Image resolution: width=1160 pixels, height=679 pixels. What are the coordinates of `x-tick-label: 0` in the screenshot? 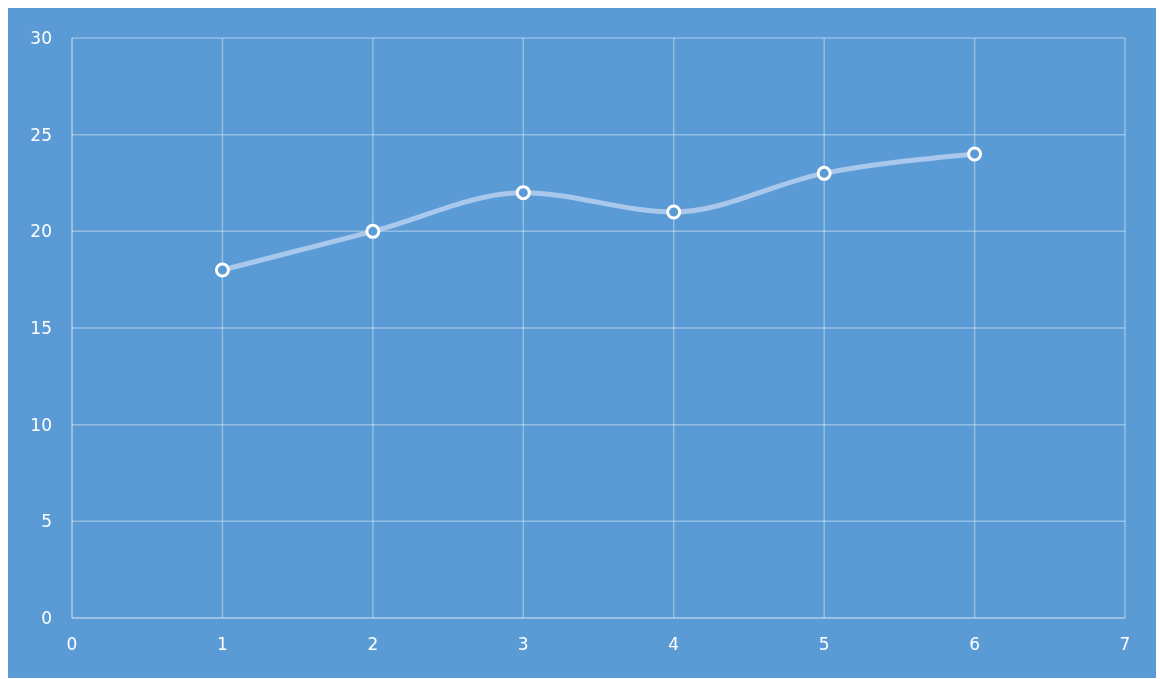 It's located at (72, 644).